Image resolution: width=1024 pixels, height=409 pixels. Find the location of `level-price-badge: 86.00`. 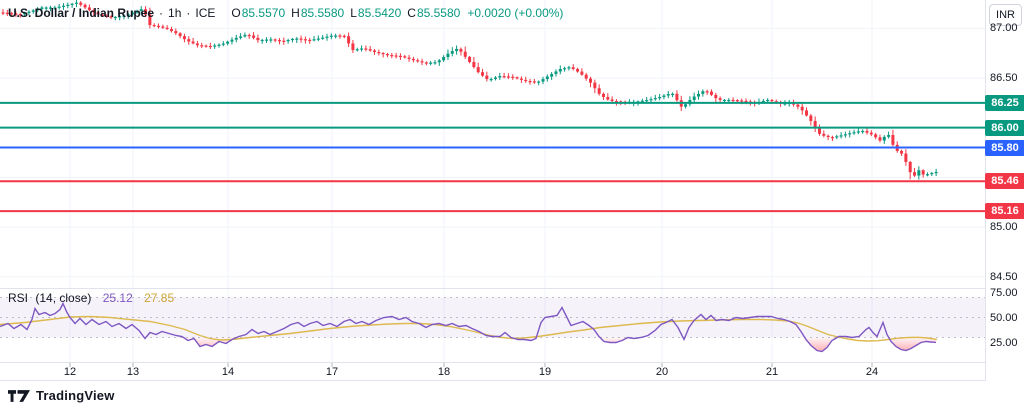

level-price-badge: 86.00 is located at coordinates (1004, 127).